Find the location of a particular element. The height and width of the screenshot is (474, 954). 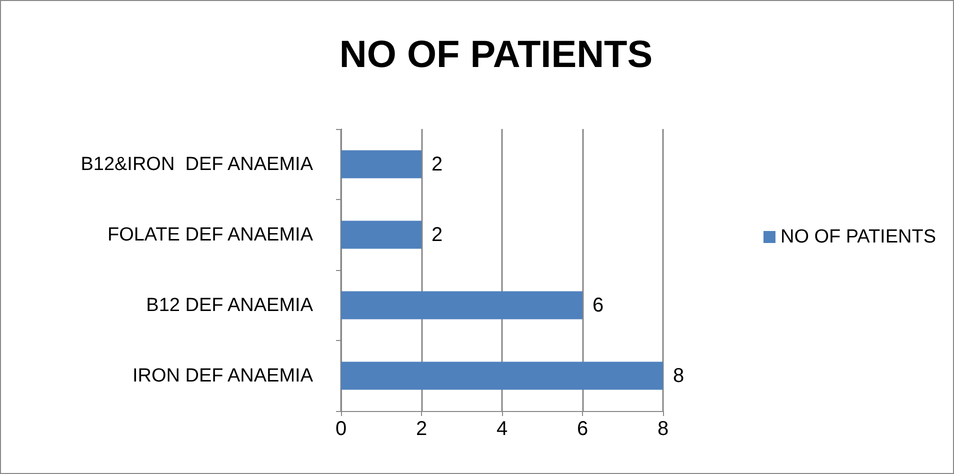

y-tick-label: IRON DEF ANAEMIA is located at coordinates (223, 375).